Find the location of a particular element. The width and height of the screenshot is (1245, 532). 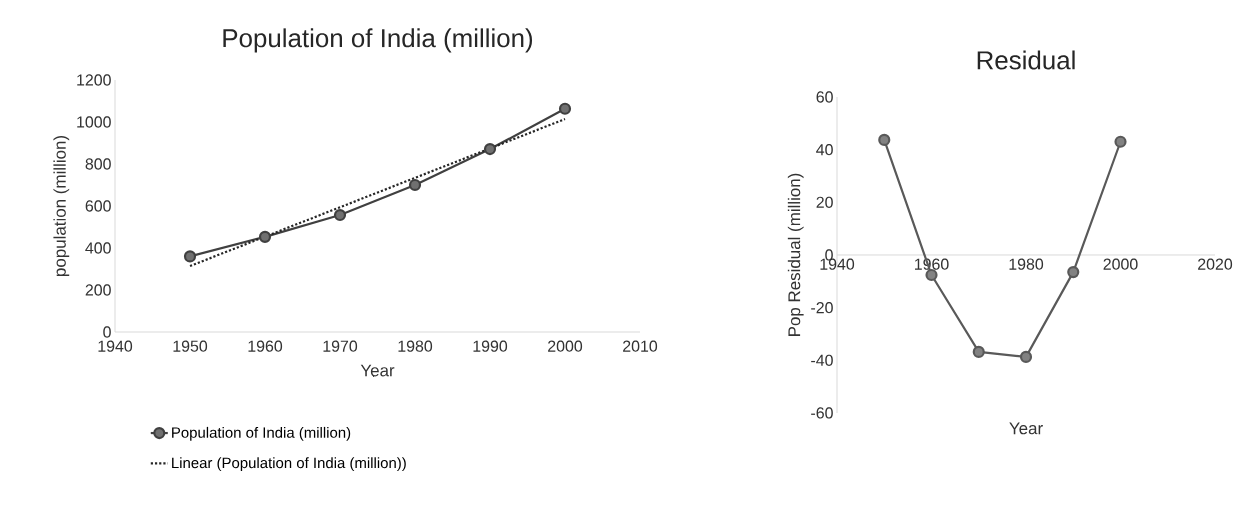

y-tick-label: -40 is located at coordinates (822, 360).